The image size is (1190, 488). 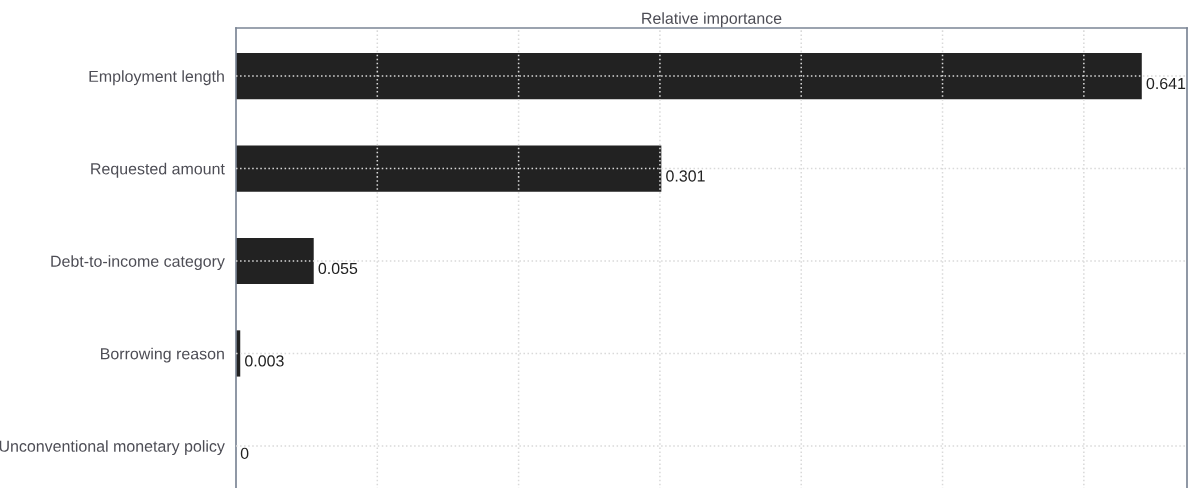 What do you see at coordinates (244, 453) in the screenshot?
I see `data-label: 0` at bounding box center [244, 453].